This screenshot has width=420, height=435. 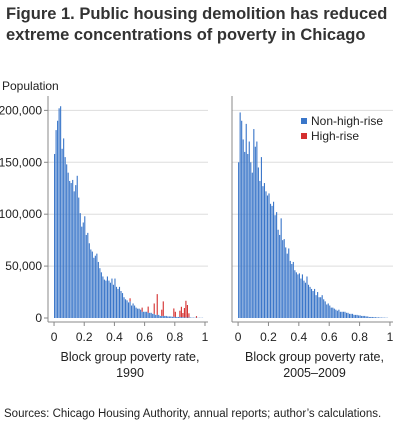 What do you see at coordinates (347, 121) in the screenshot?
I see `legend-label: Non-high-rise` at bounding box center [347, 121].